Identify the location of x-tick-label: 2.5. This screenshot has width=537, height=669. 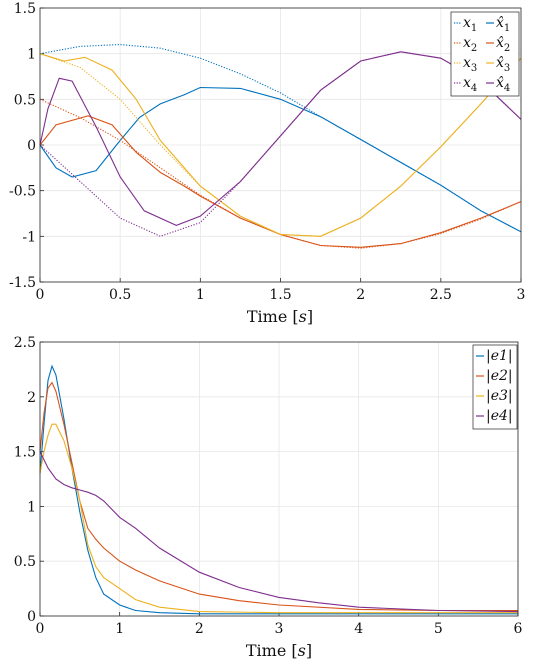
(441, 295).